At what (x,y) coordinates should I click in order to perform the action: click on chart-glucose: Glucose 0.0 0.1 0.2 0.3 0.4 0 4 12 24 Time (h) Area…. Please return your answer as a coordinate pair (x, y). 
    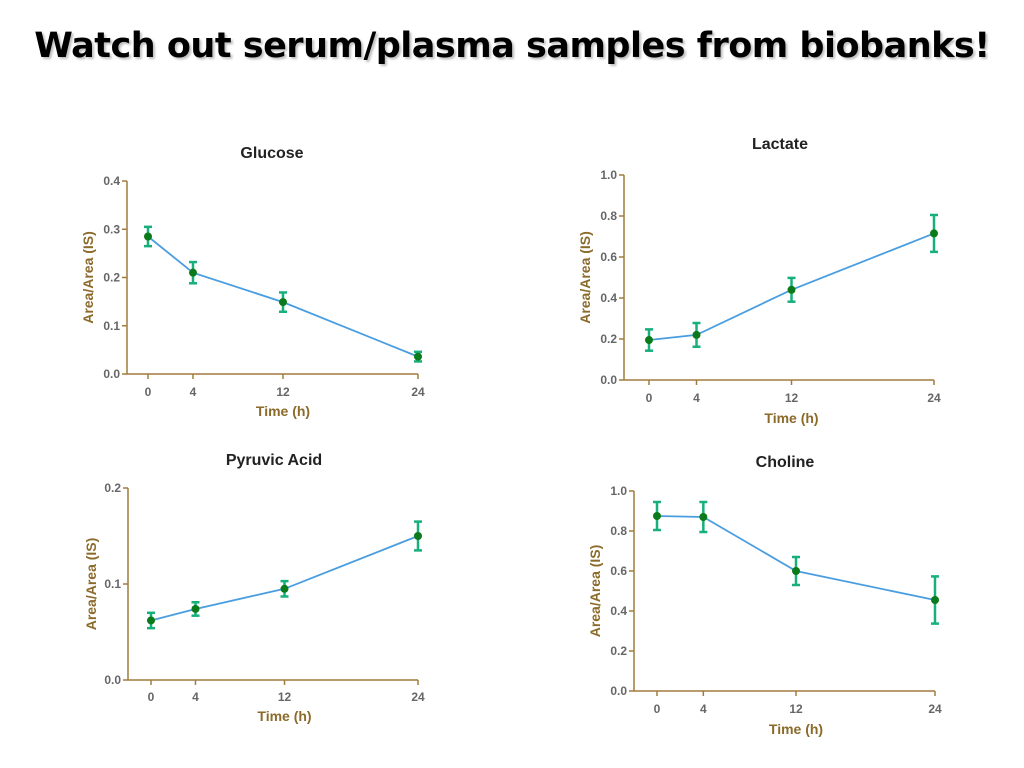
    Looking at the image, I should click on (252, 282).